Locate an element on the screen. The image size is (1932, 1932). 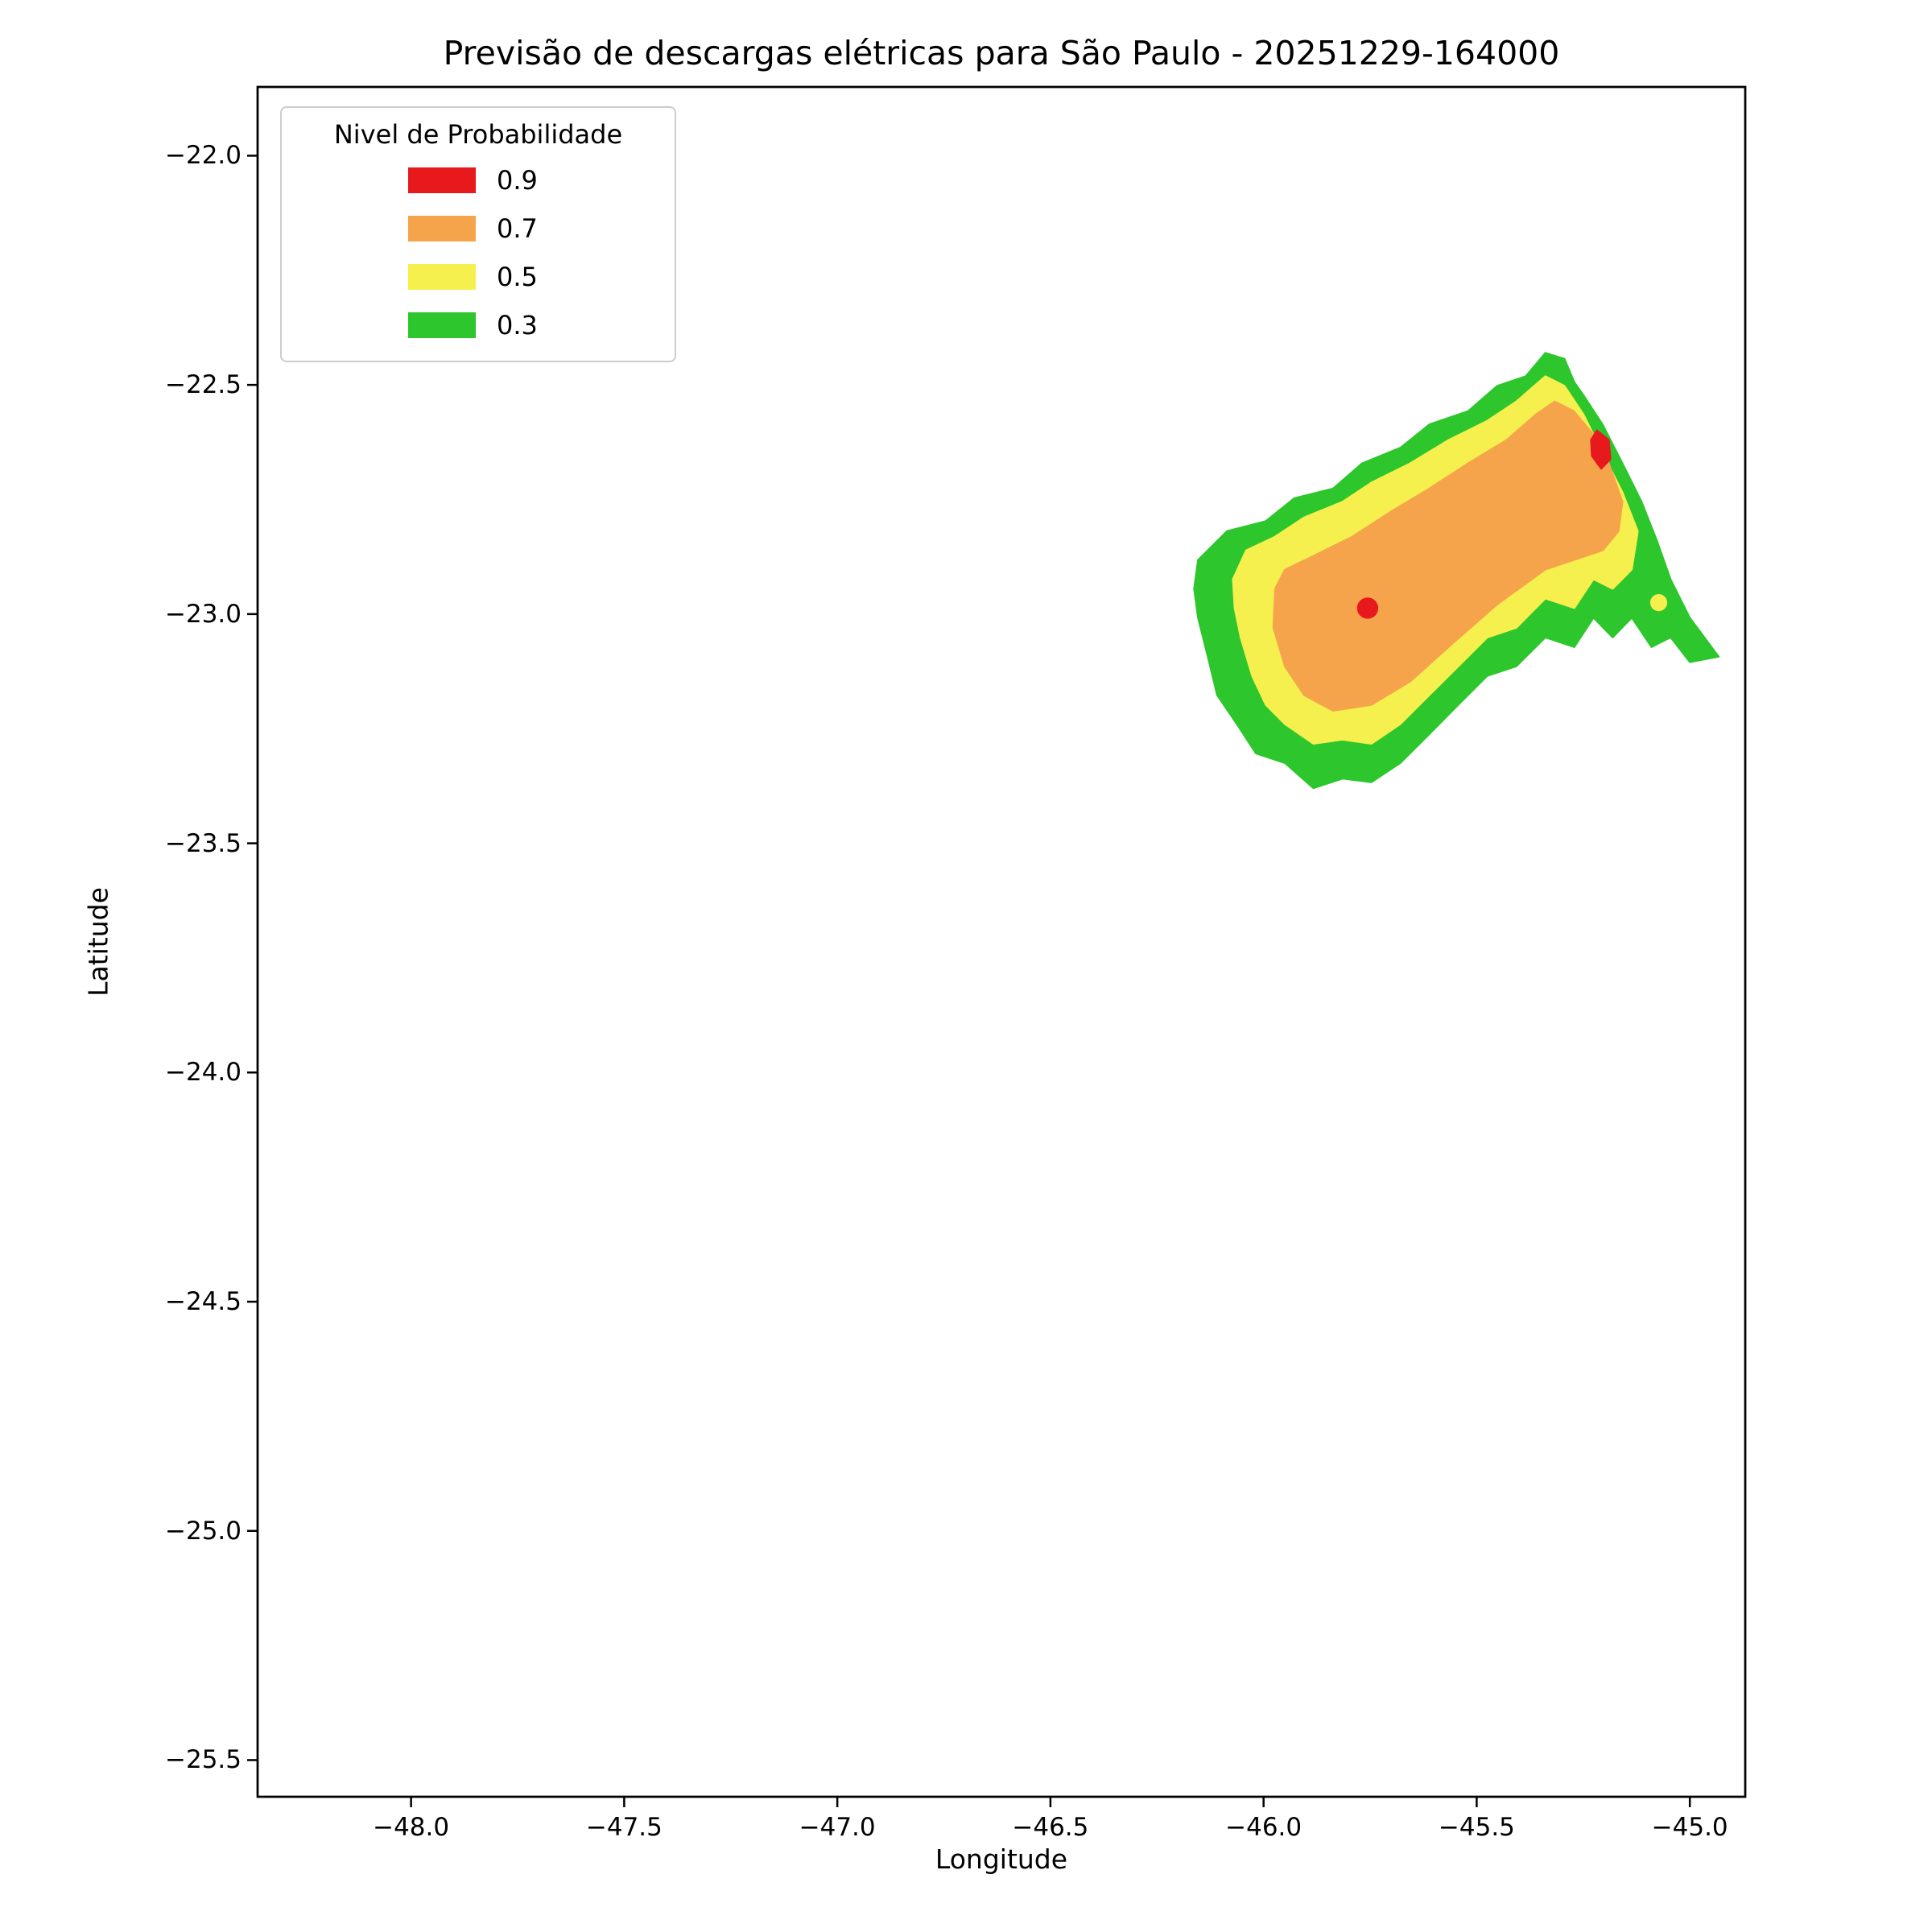
y-tick-label: −23.5 is located at coordinates (203, 843).